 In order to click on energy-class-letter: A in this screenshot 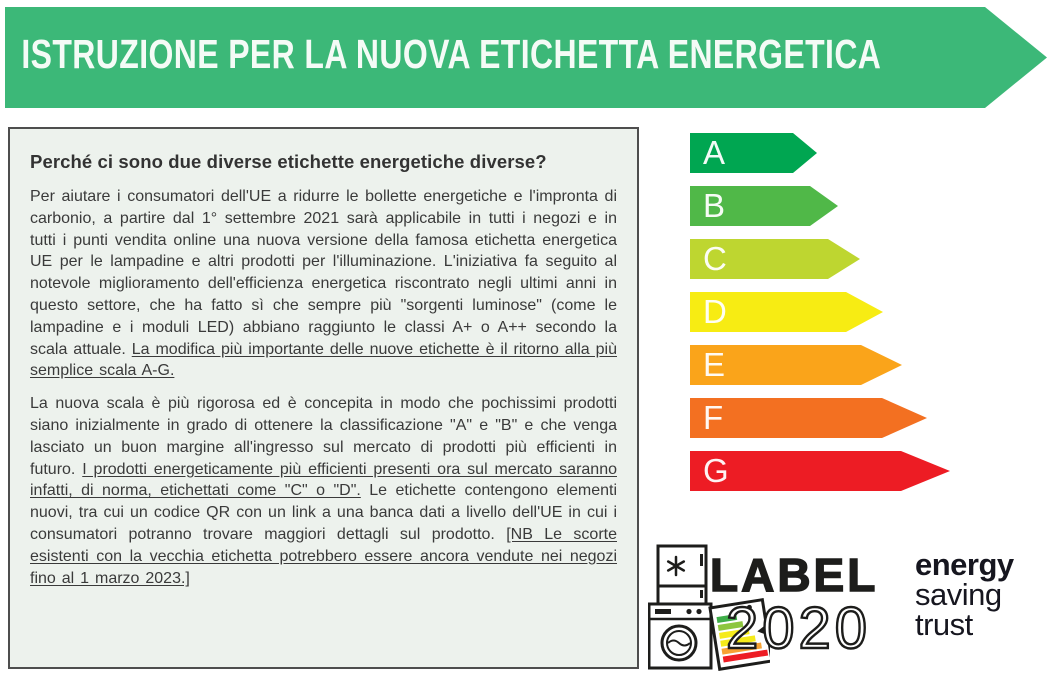, I will do `click(714, 152)`.